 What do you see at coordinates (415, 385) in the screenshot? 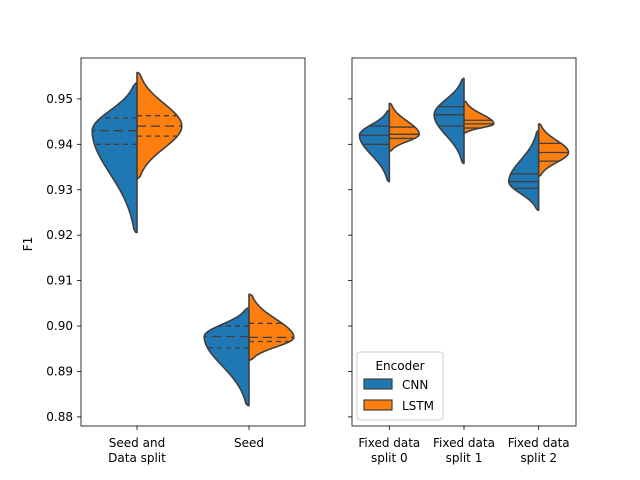
I see `legend-label-cnn: CNN` at bounding box center [415, 385].